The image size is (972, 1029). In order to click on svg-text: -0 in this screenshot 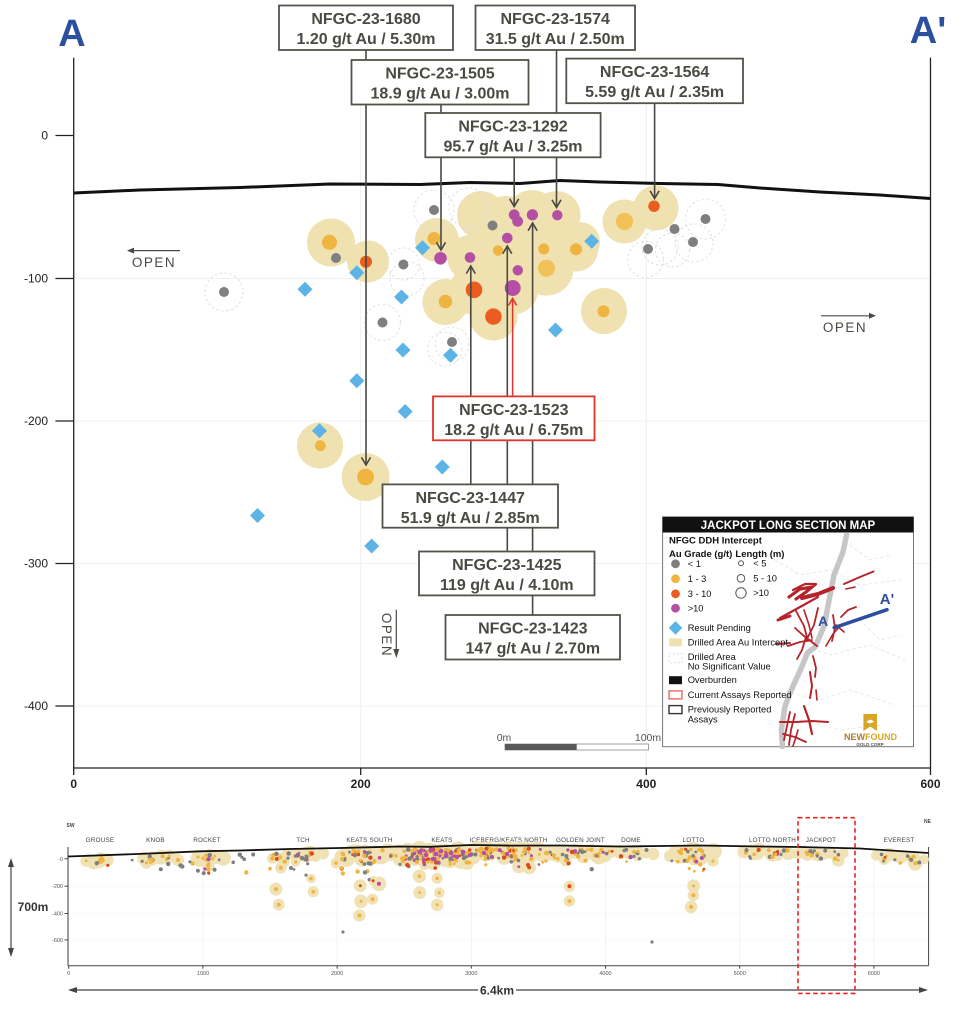, I will do `click(60, 860)`.